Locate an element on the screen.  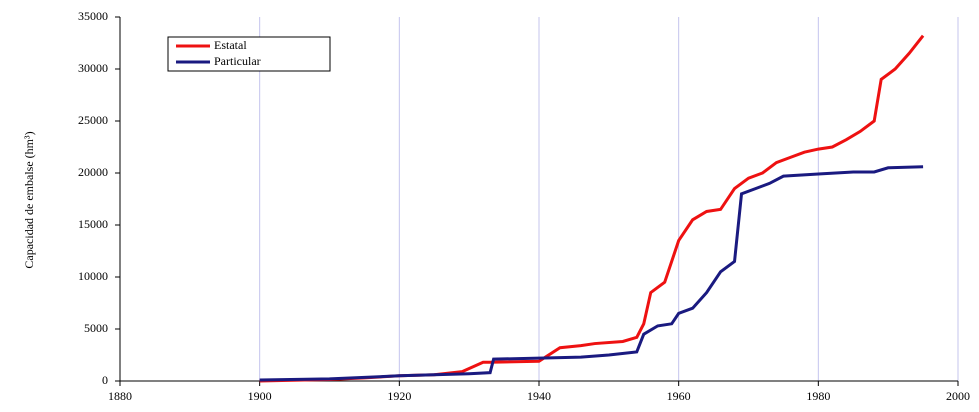
x-tick-label: 2000 is located at coordinates (958, 396).